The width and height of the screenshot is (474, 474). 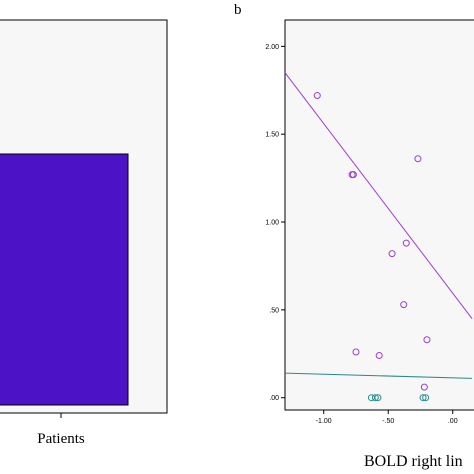 I want to click on y-axis-ticks: 2.00 1.50 1.00 .50 .00, so click(x=275, y=223).